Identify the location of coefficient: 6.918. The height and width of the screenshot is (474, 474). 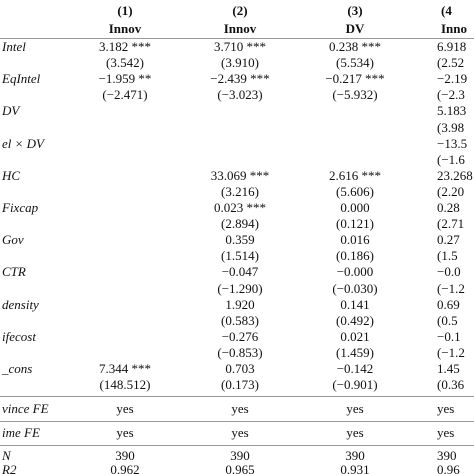
(452, 46).